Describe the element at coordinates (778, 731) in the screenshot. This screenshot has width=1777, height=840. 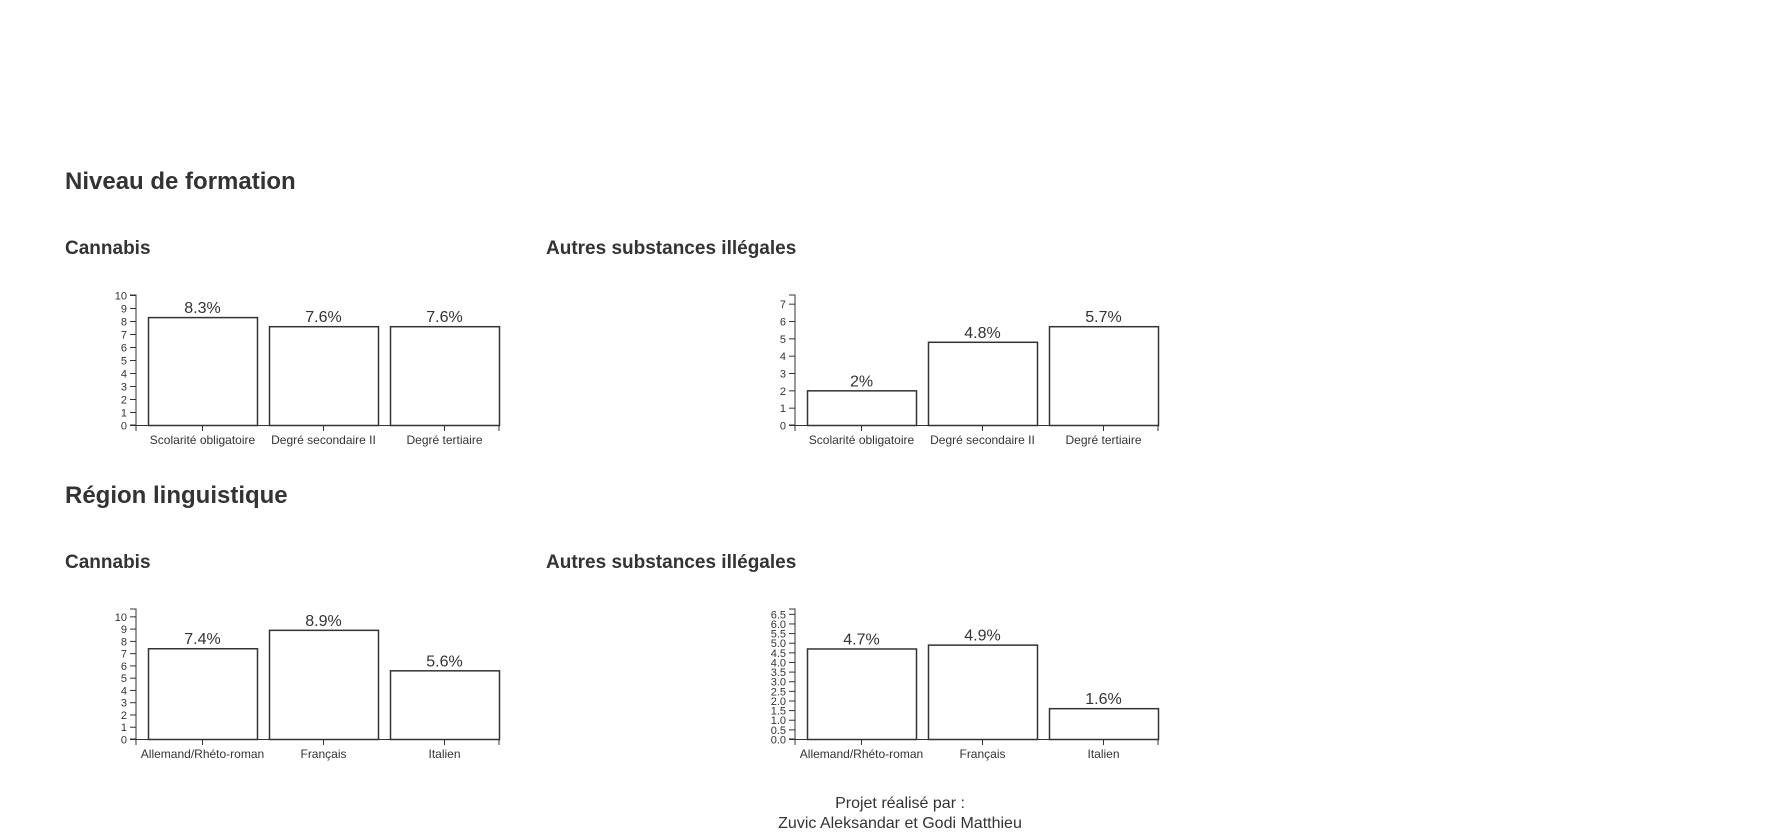
I see `y-tick-label: 0.5` at that location.